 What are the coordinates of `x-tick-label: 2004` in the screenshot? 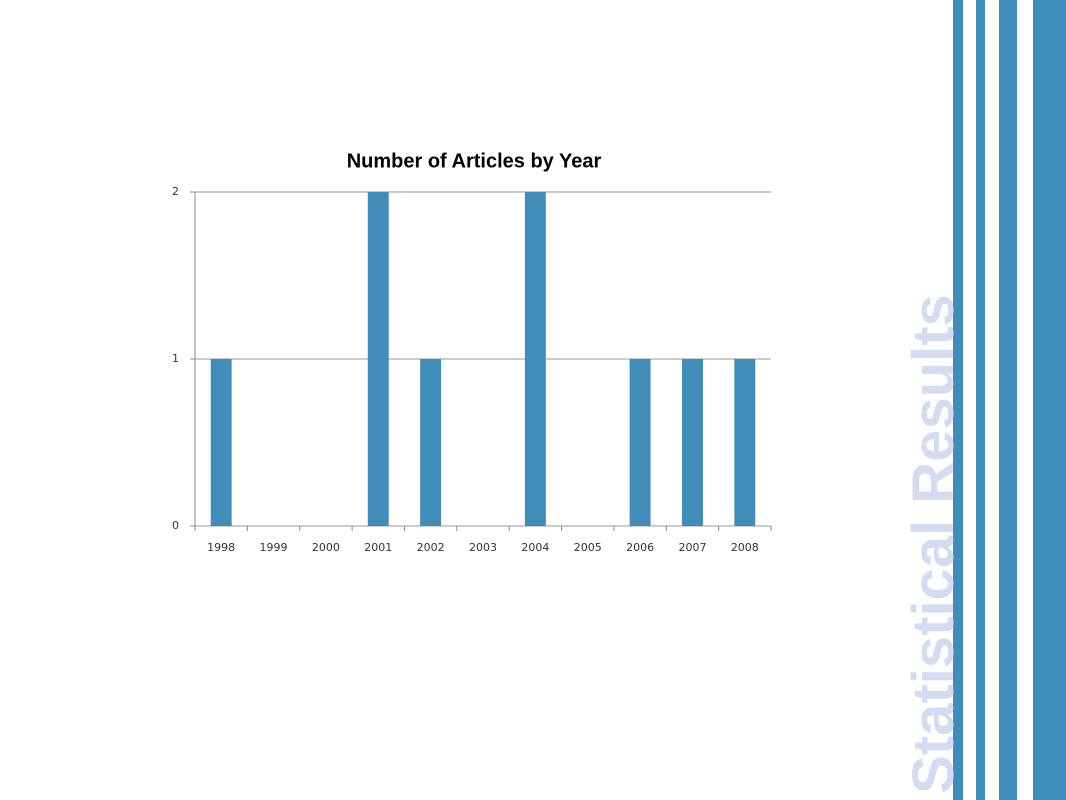 It's located at (535, 547).